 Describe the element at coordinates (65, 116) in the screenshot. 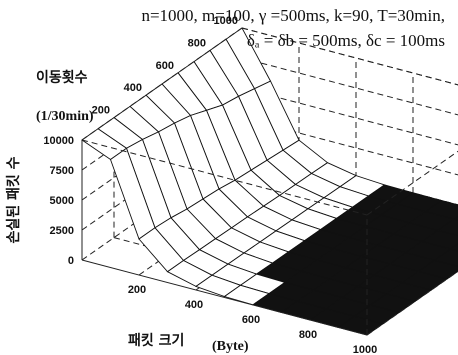

I see `y-axis-unit: (1/30min)` at that location.